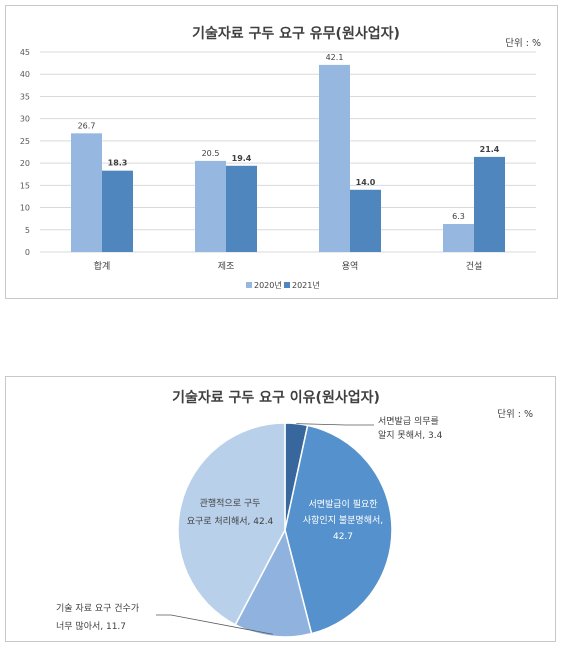 This screenshot has height=655, width=567. I want to click on y-tick-label: 40, so click(25, 74).